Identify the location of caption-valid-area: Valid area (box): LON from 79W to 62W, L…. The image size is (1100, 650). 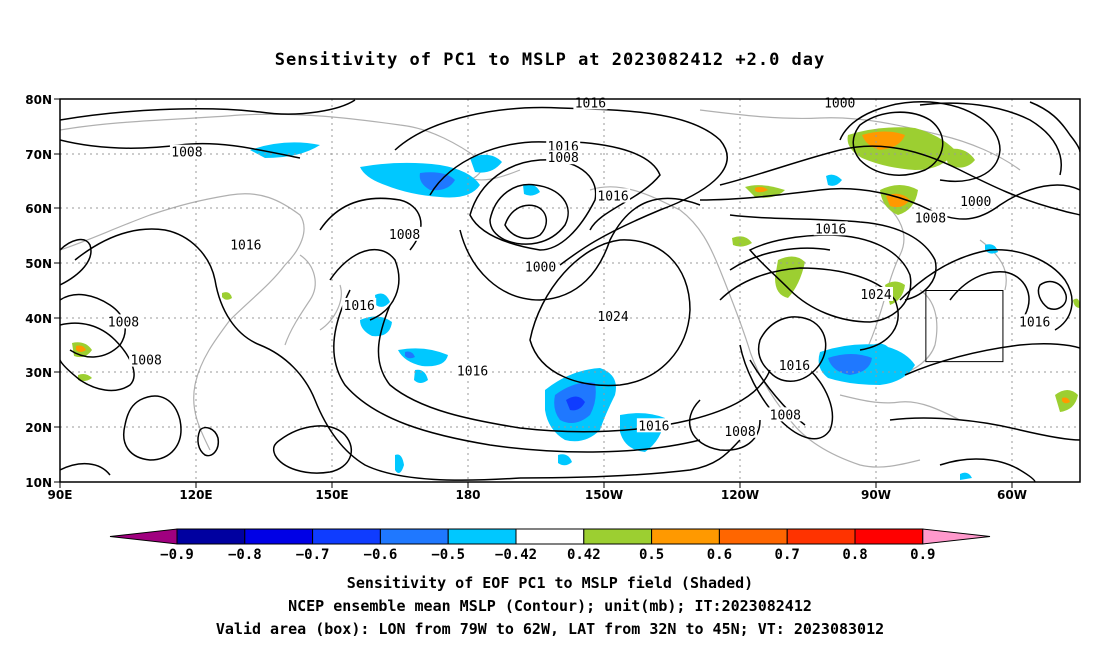
(550, 629).